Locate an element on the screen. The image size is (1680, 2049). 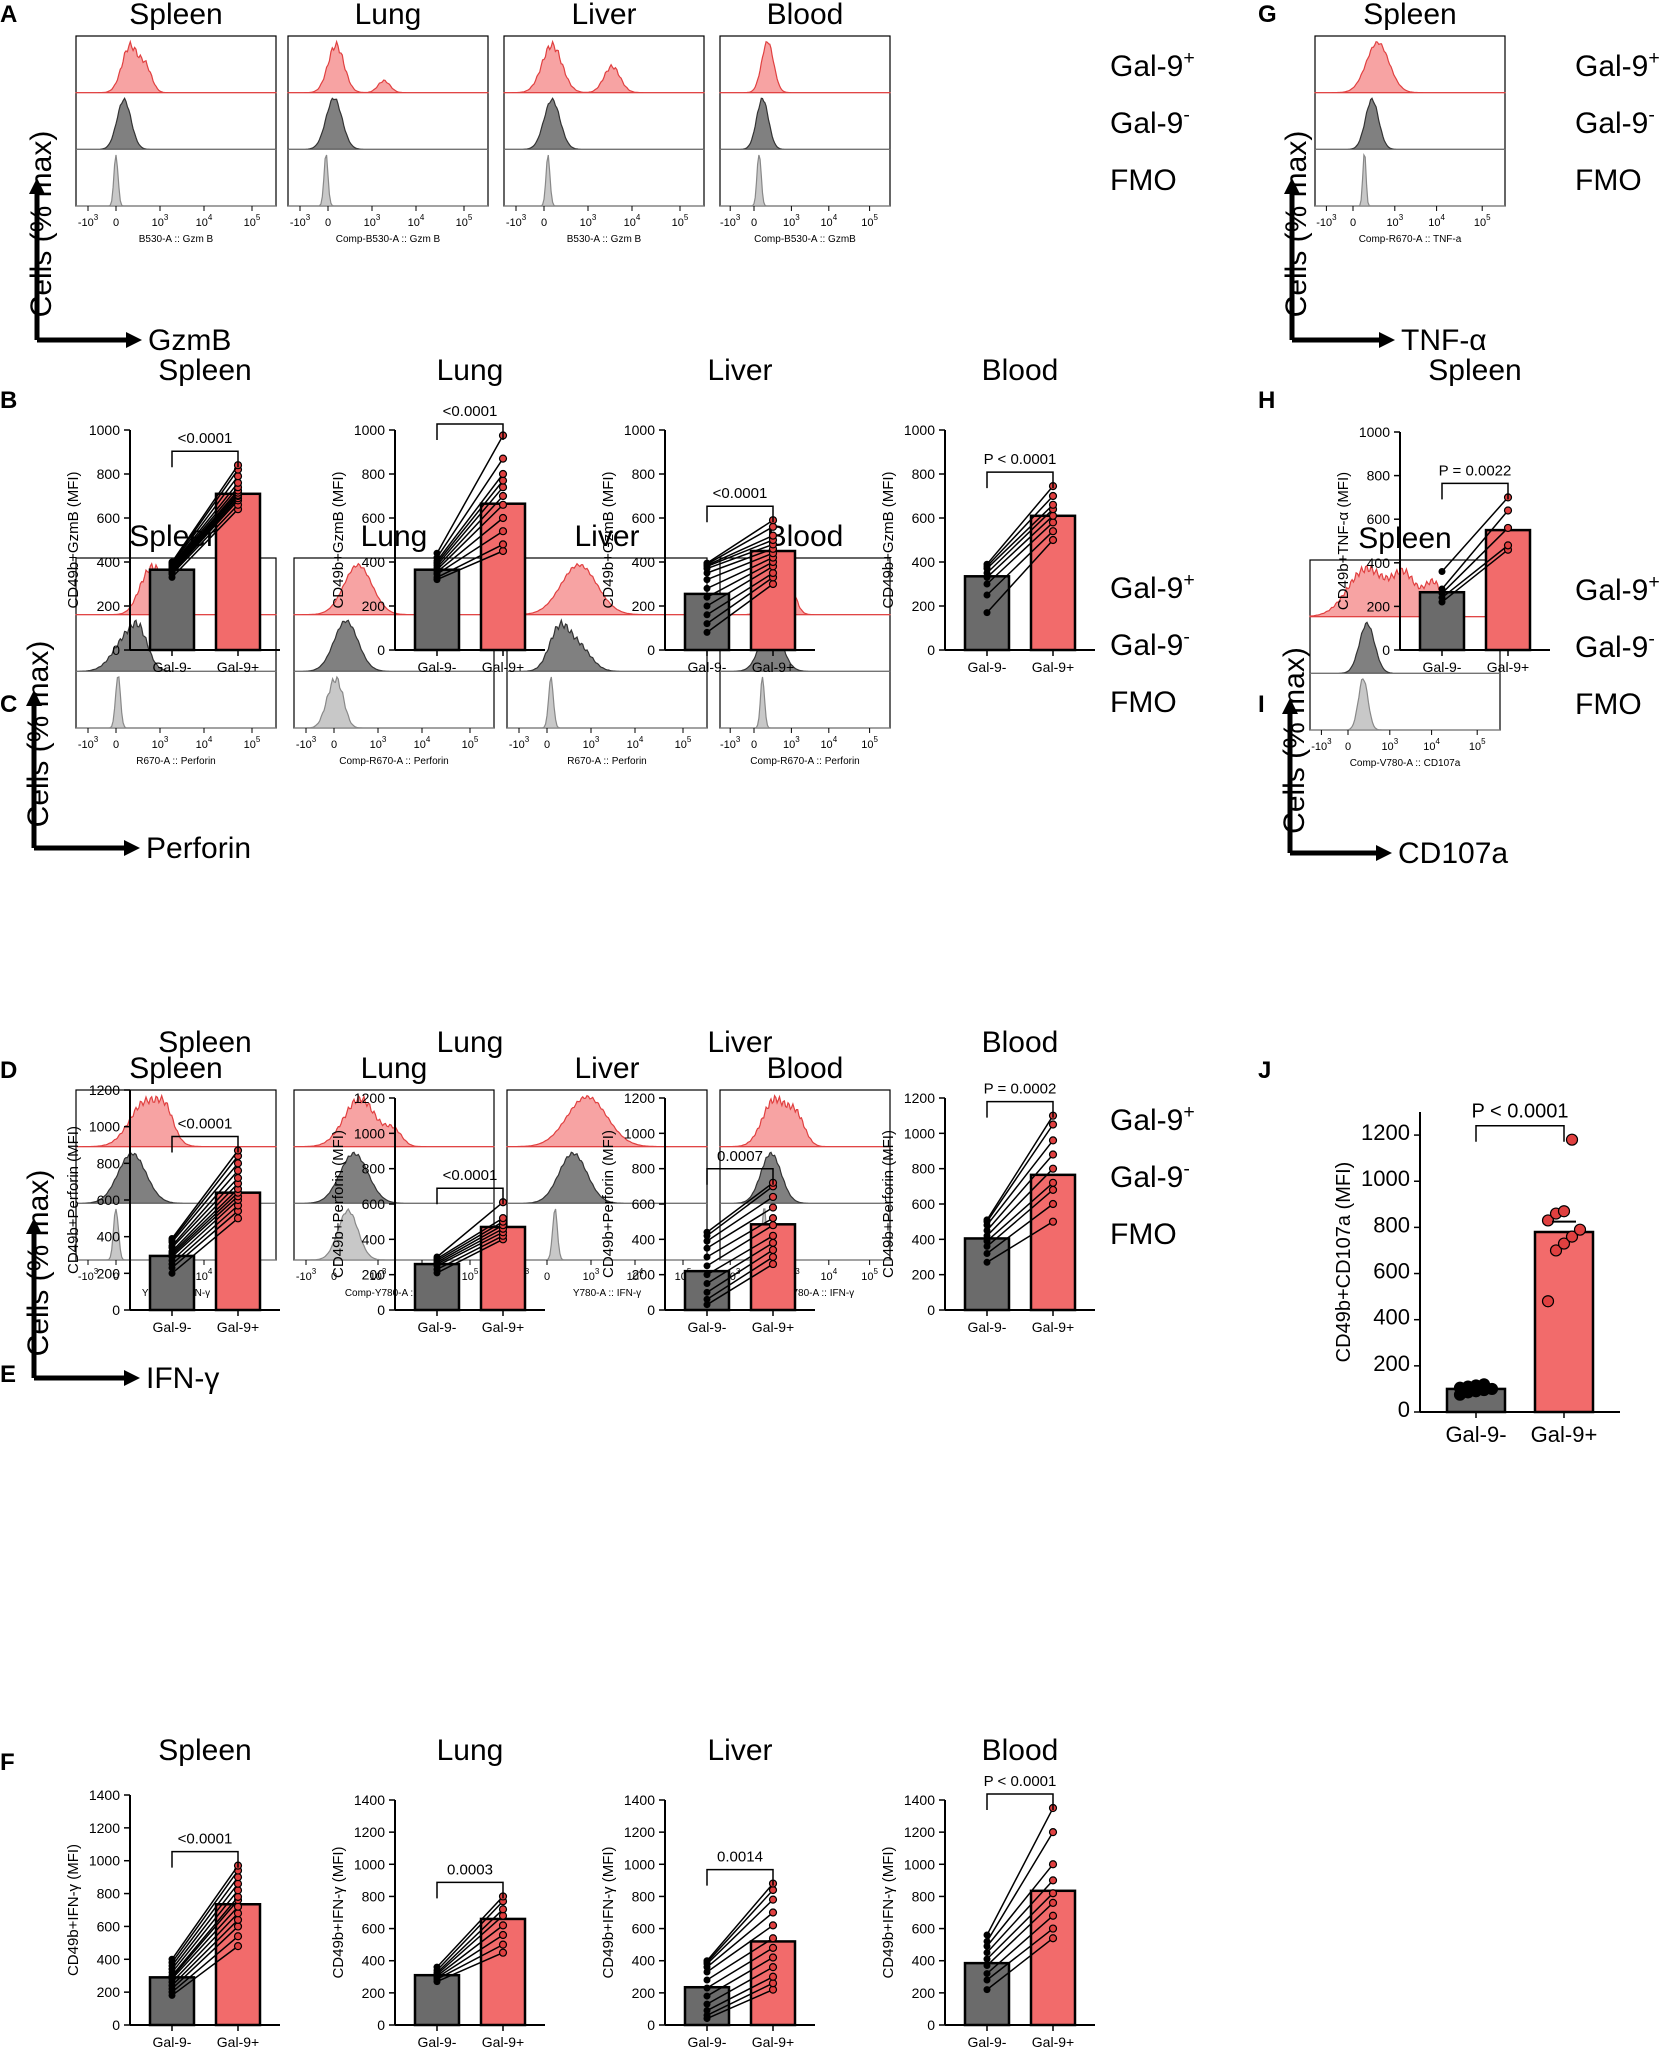
p-value: <0.0001 is located at coordinates (470, 411).